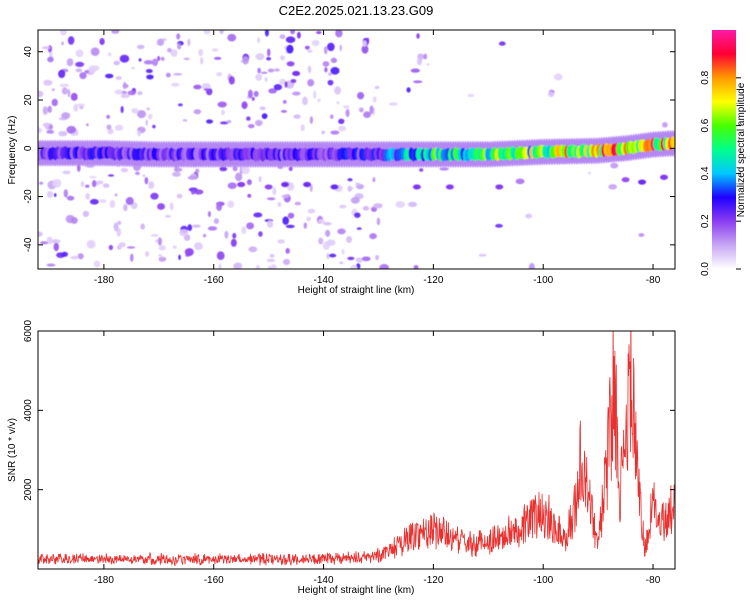 The width and height of the screenshot is (750, 600). What do you see at coordinates (28, 100) in the screenshot?
I see `y-tick-label: 20` at bounding box center [28, 100].